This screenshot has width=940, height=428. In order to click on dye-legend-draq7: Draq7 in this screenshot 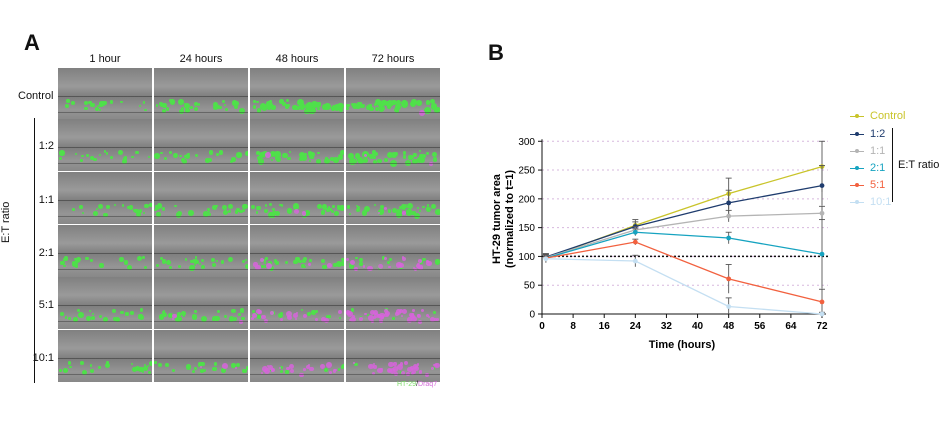, I will do `click(428, 384)`.